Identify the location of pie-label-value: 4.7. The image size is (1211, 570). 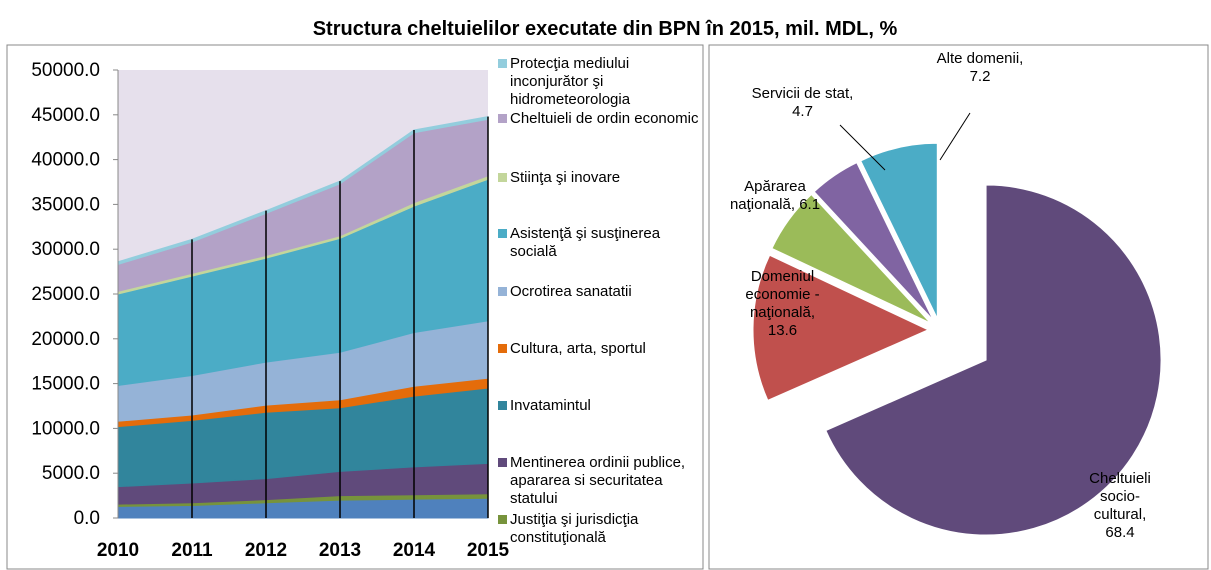
(802, 111).